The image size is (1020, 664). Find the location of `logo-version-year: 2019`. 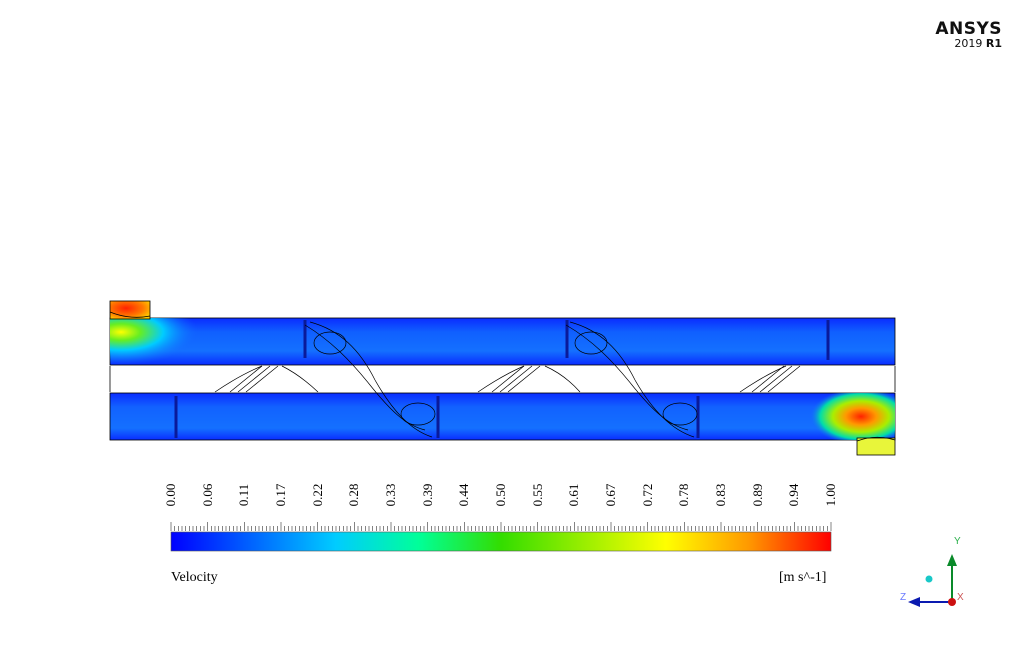

logo-version-year: 2019 is located at coordinates (968, 43).